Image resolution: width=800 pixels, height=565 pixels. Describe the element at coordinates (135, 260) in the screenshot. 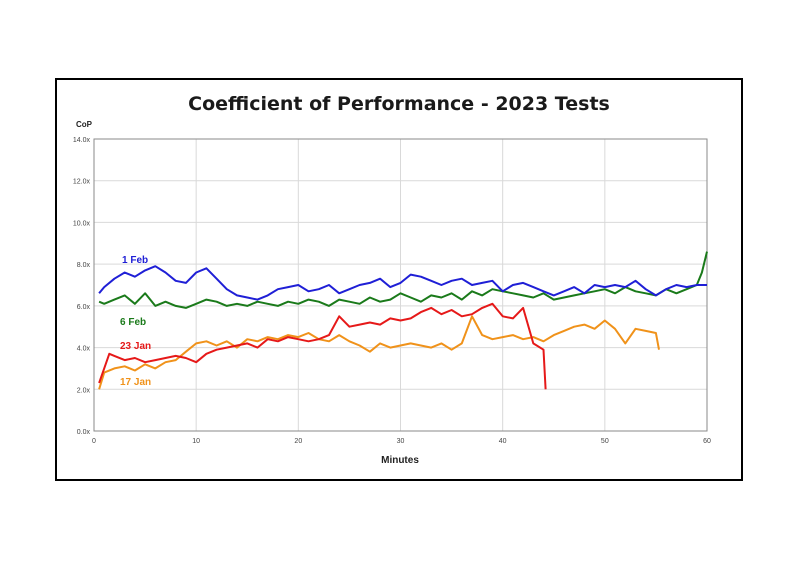

I see `series-label-1-feb: 1 Feb` at that location.